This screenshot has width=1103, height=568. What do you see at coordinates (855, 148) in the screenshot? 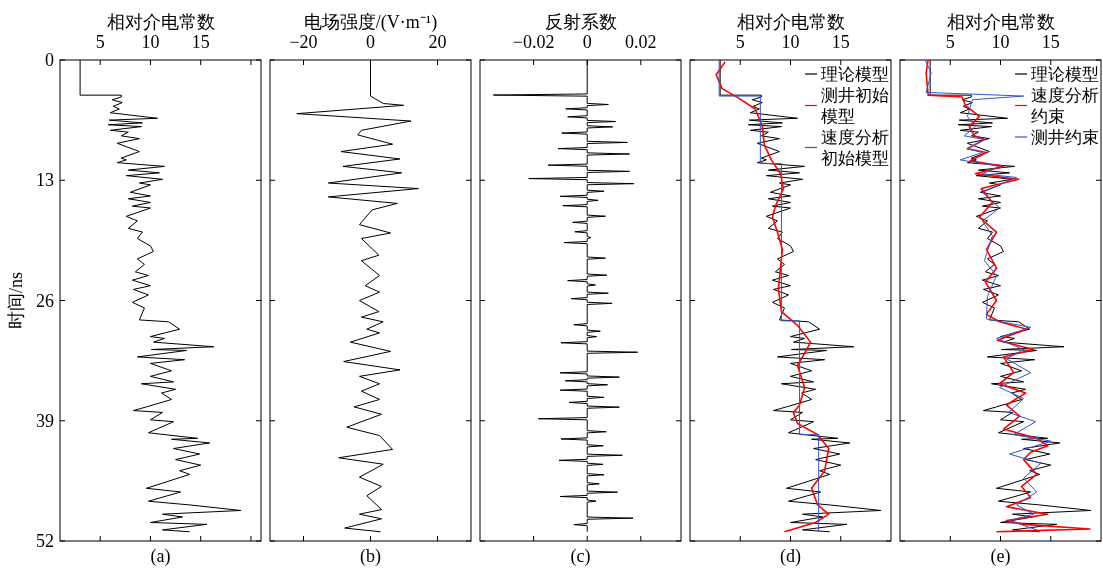
I see `legend-label: 速度分析初始模型` at bounding box center [855, 148].